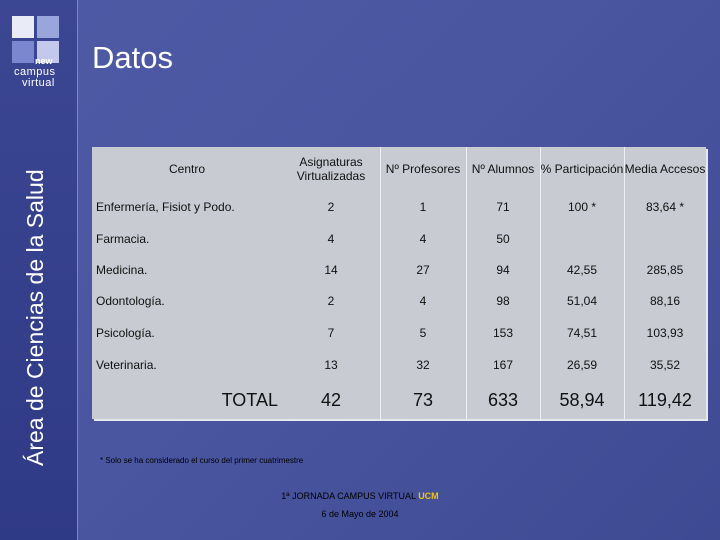  Describe the element at coordinates (503, 399) in the screenshot. I see `total-cell: 633` at that location.